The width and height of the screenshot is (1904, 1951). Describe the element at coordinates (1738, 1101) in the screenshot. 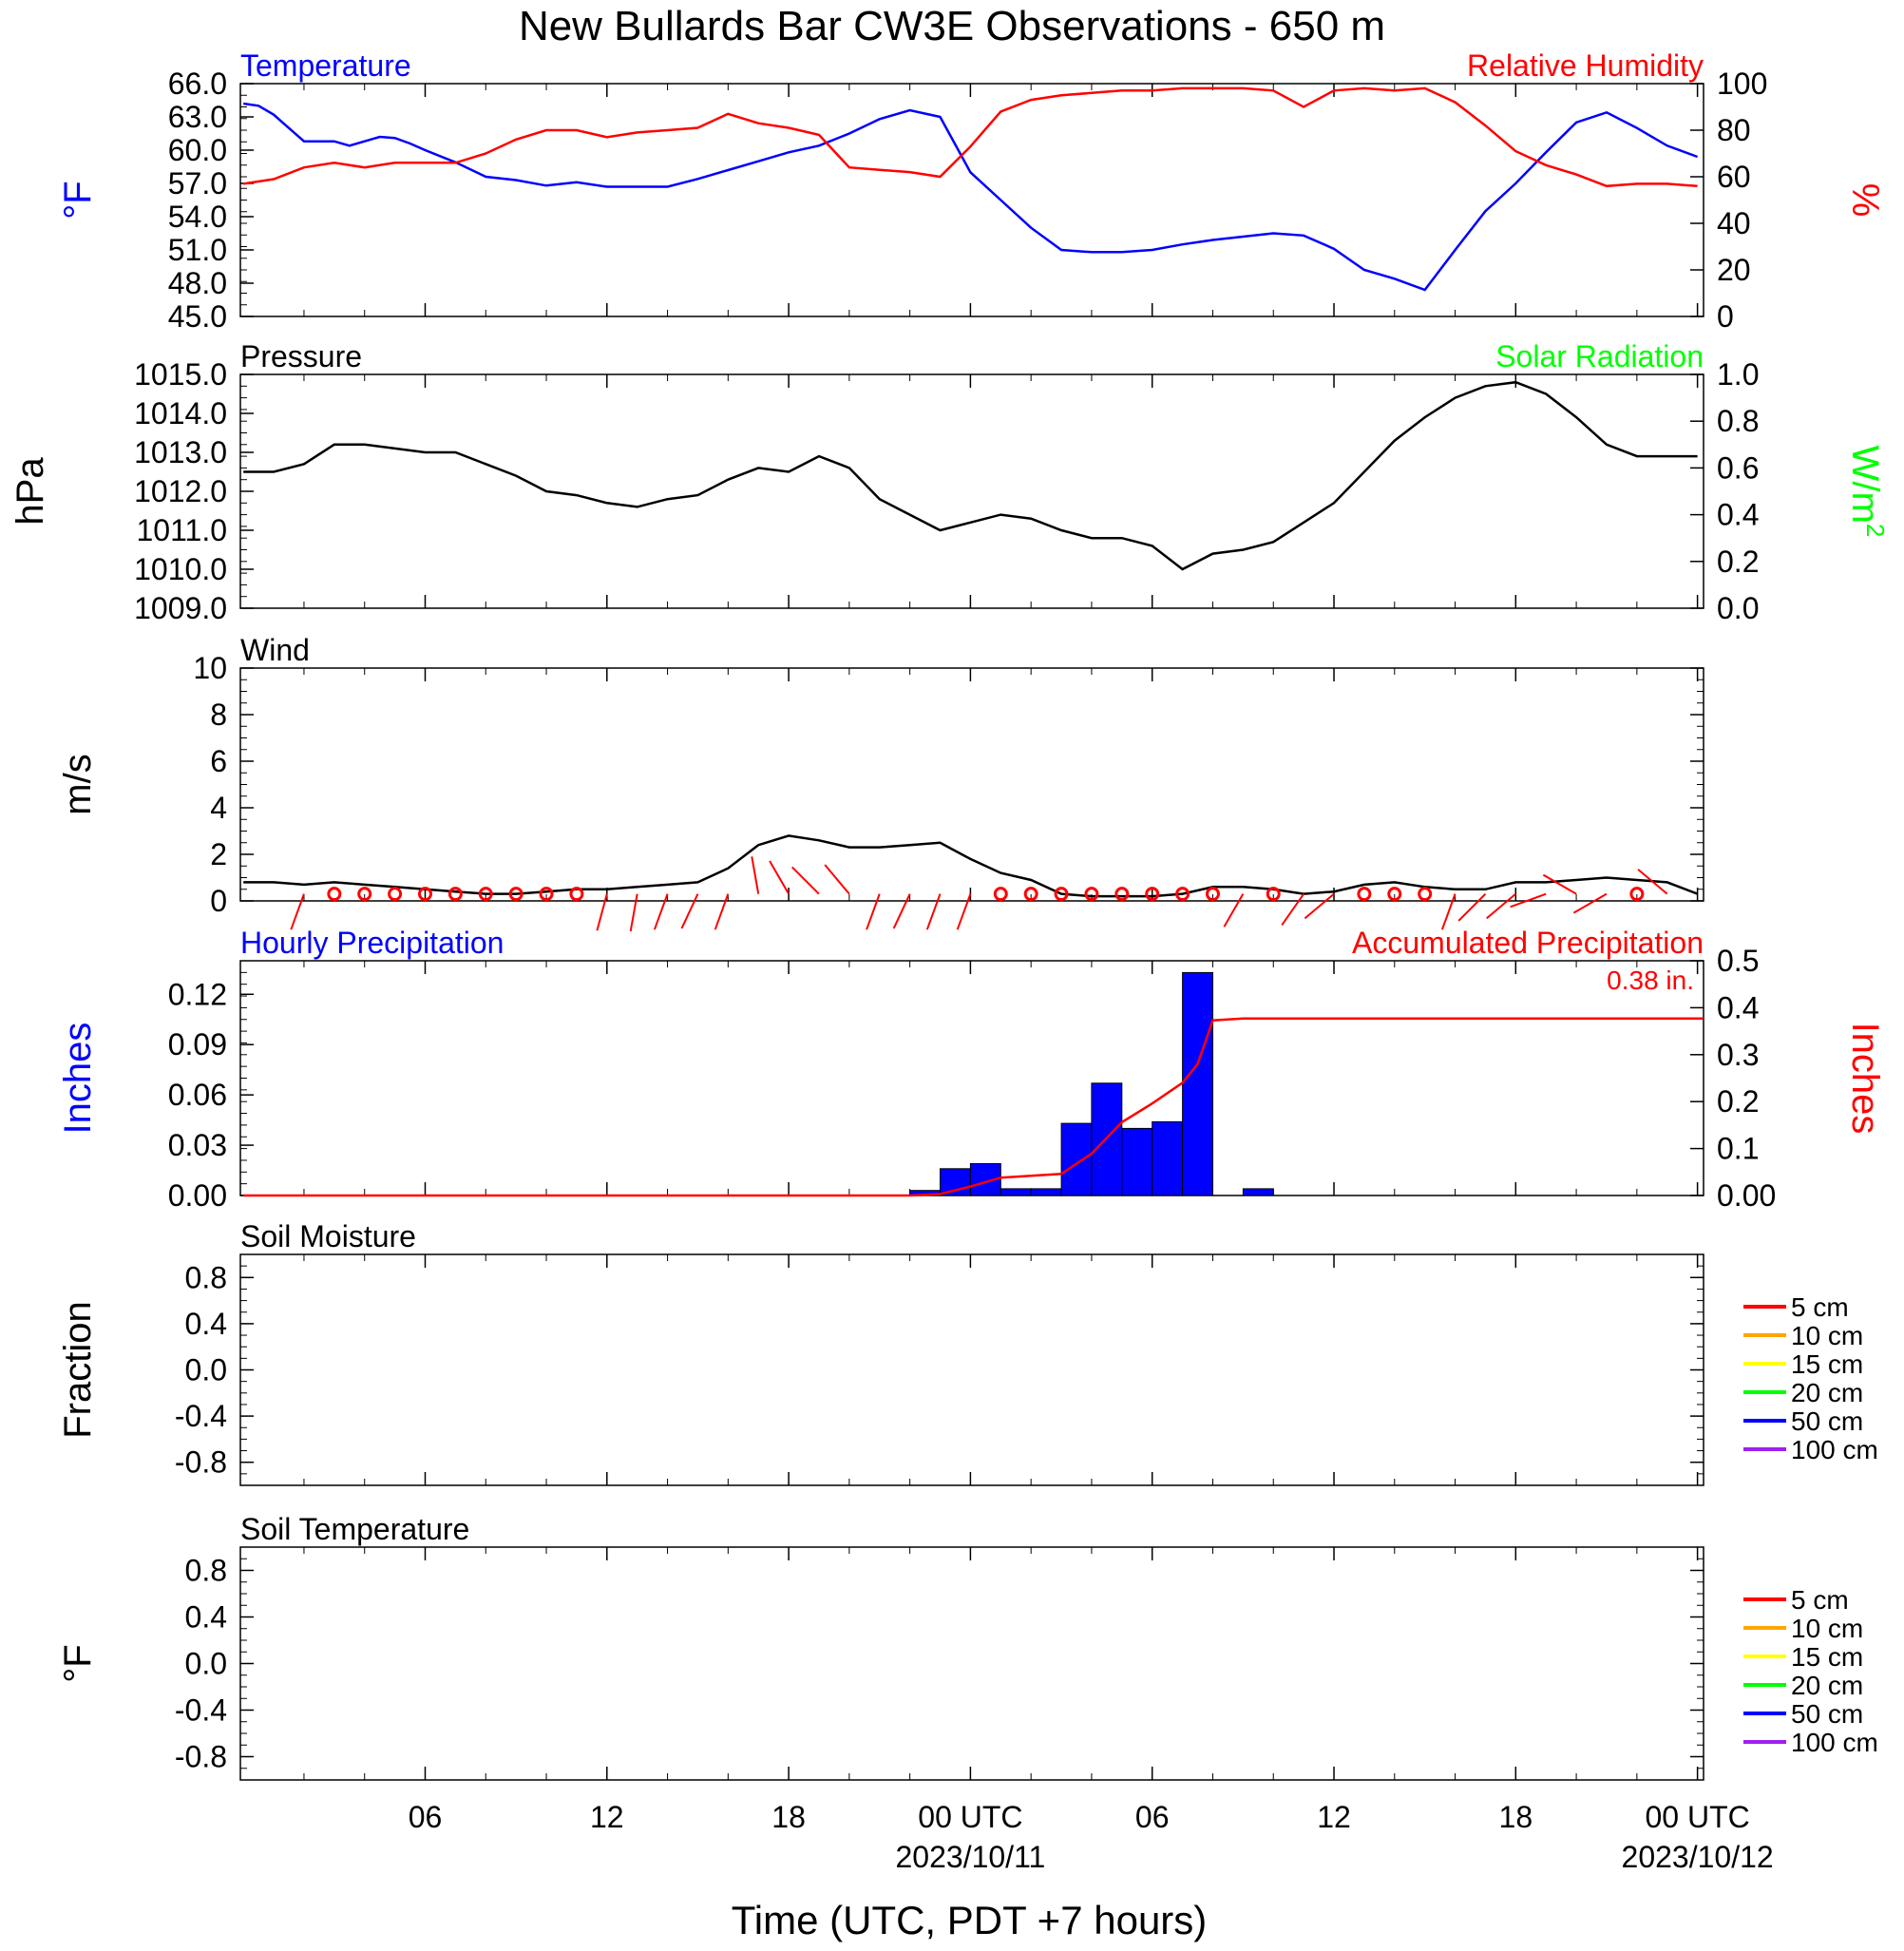

I see `y-right-tick-label: 0.2` at that location.